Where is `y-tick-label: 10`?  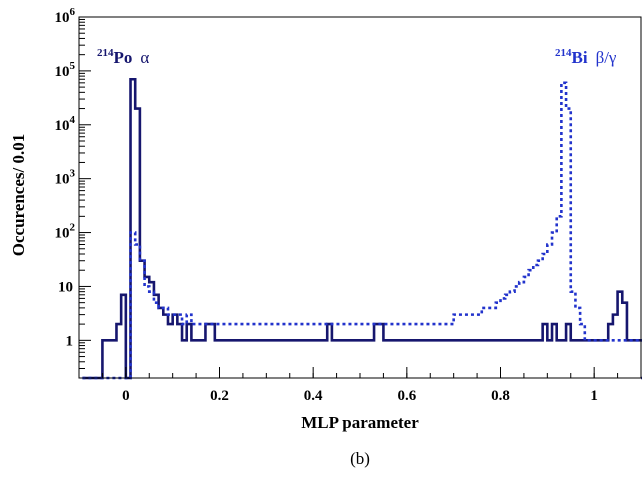
y-tick-label: 10 is located at coordinates (65, 287).